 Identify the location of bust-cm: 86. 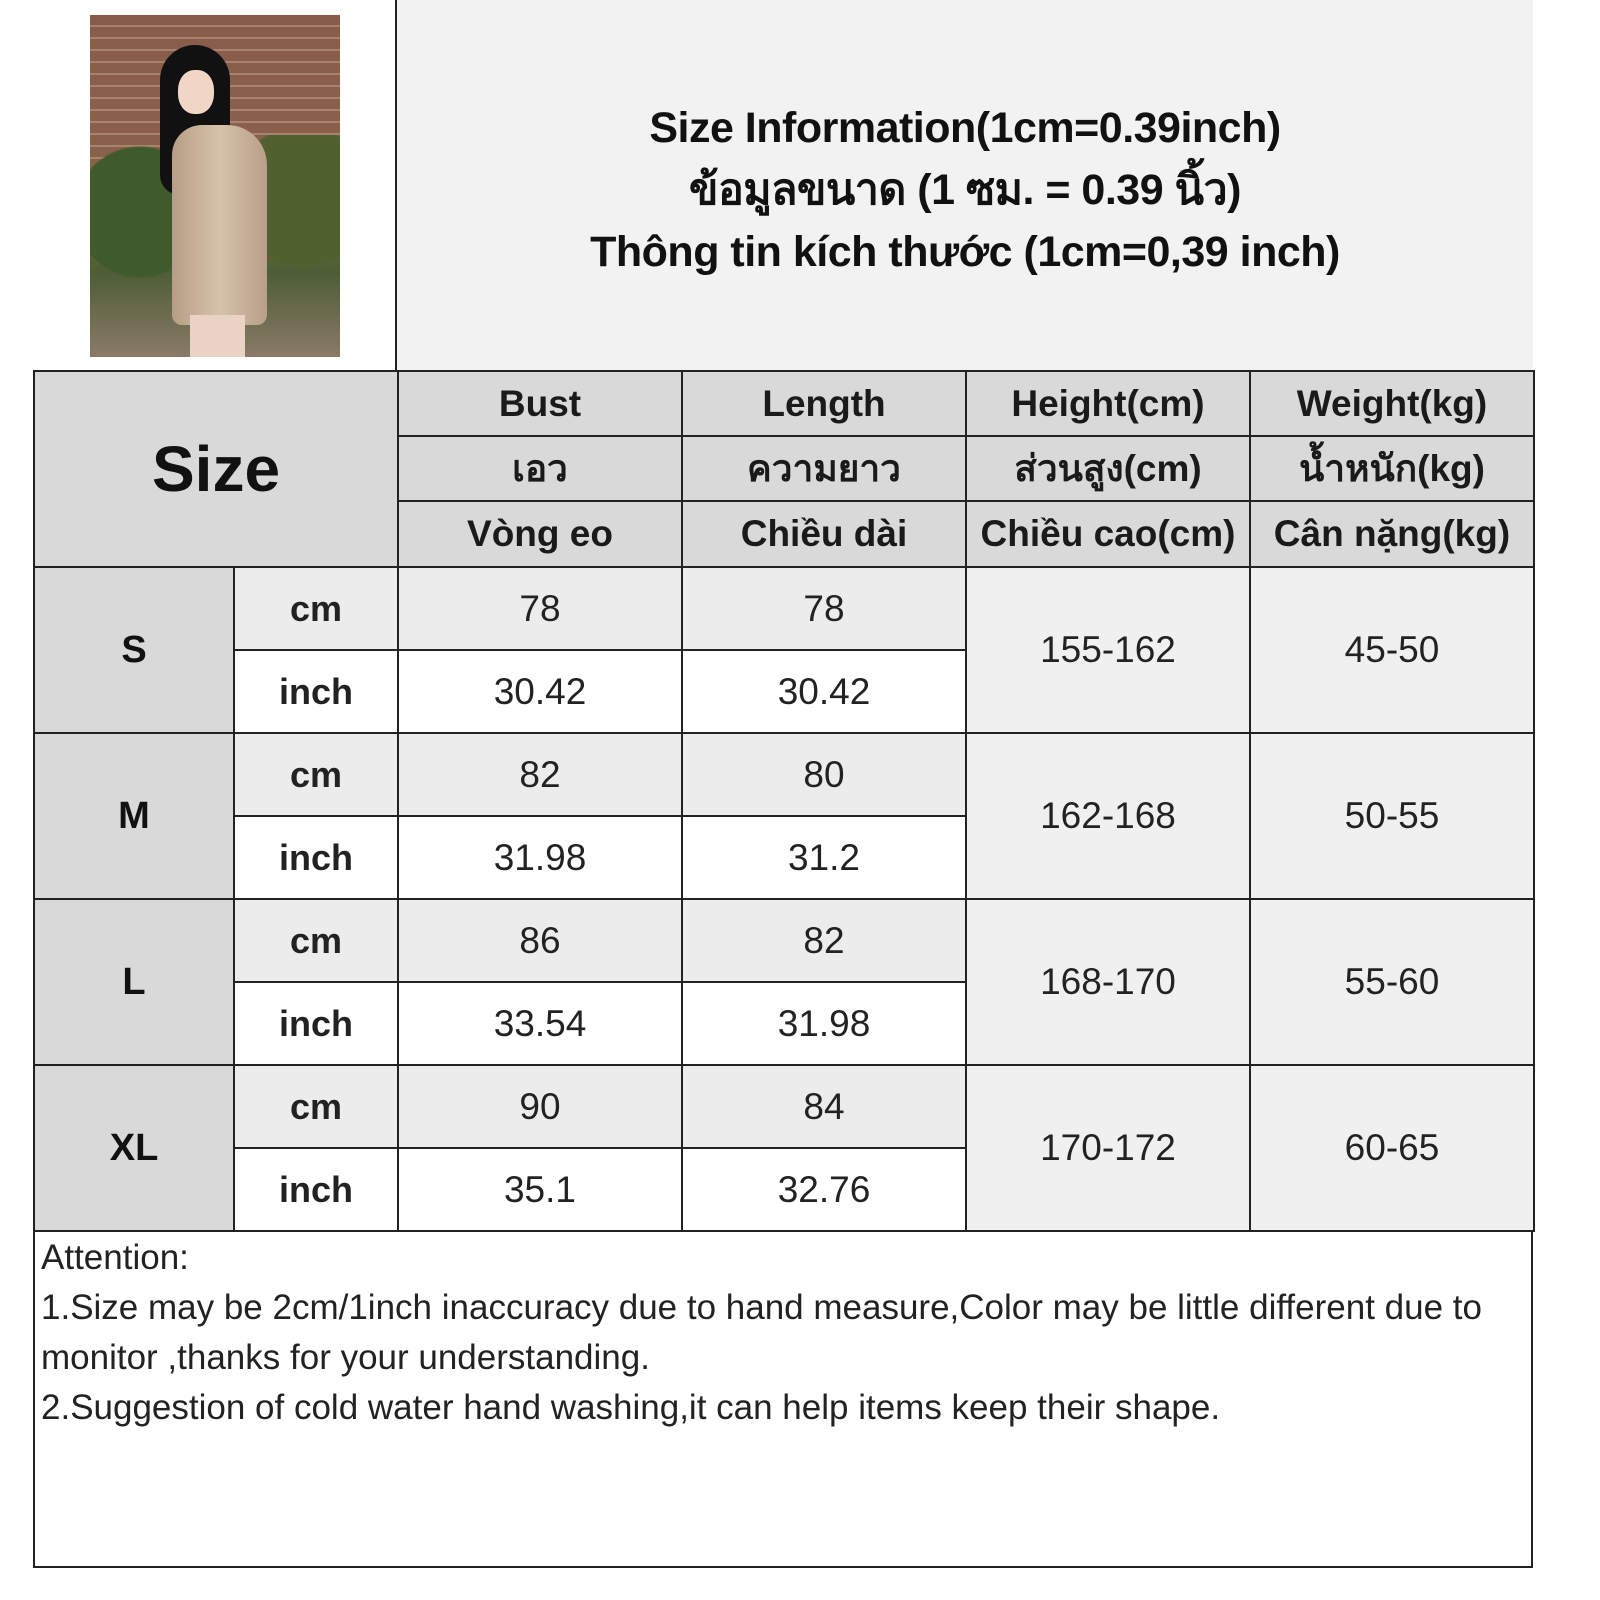
(540, 940).